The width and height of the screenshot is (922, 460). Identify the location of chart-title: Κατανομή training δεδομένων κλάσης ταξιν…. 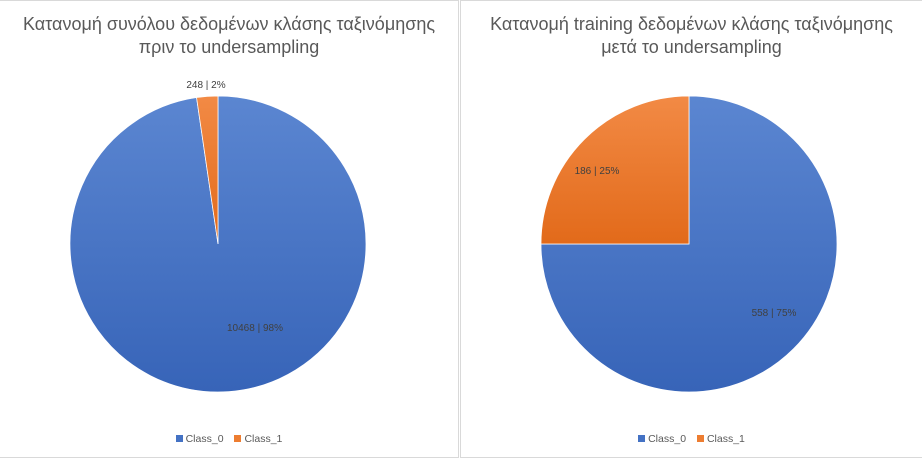
(691, 36).